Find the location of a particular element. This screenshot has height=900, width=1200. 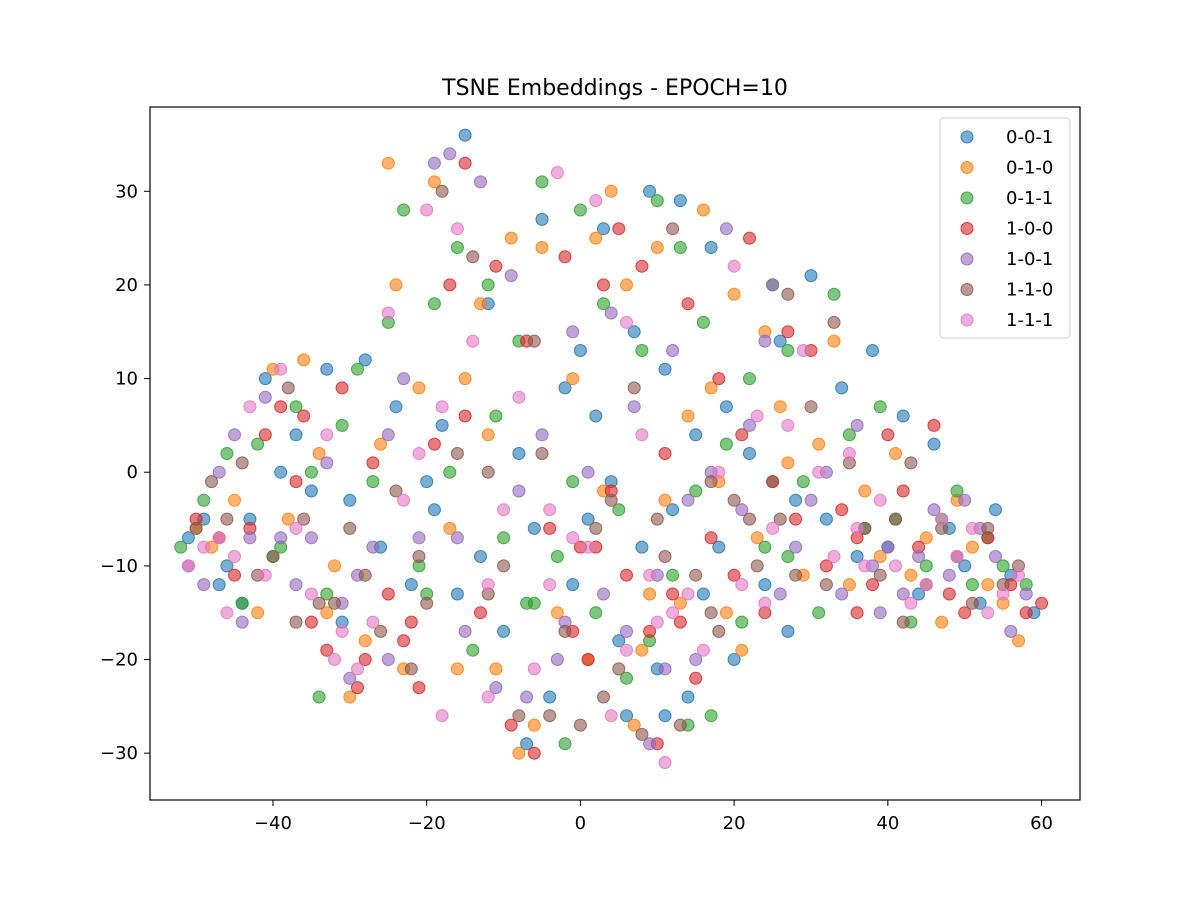

legend-label: 0-0-1 is located at coordinates (1029, 137).